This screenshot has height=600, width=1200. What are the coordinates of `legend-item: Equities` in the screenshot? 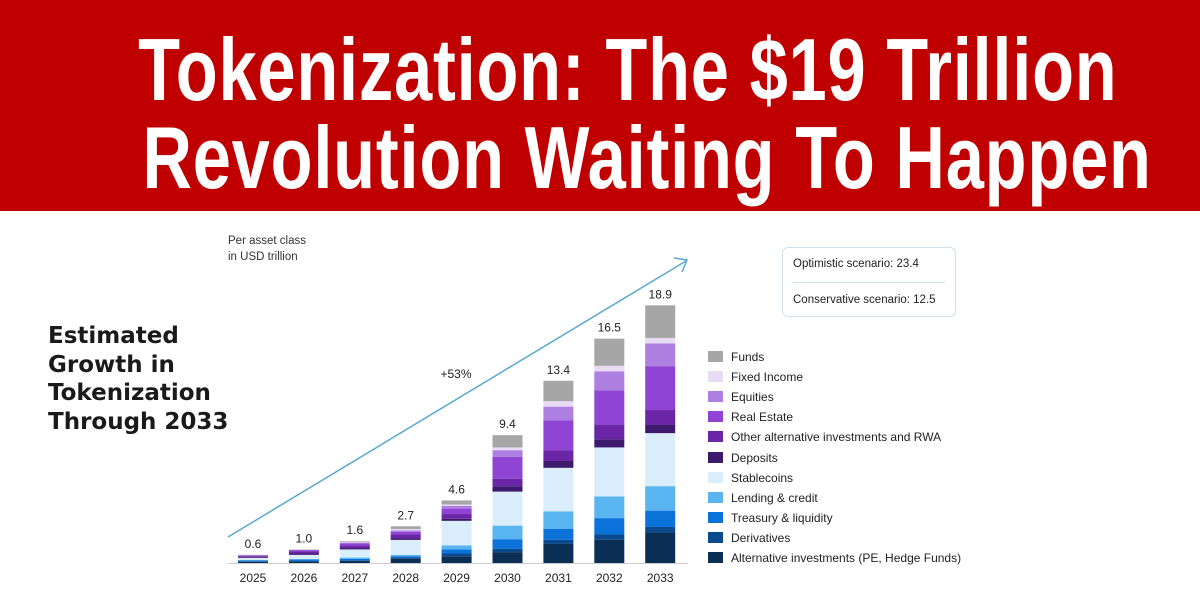 It's located at (741, 400).